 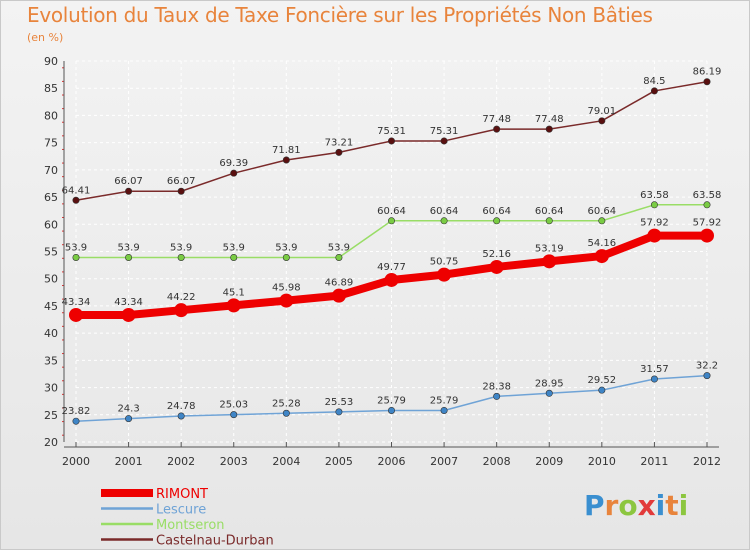 What do you see at coordinates (215, 541) in the screenshot?
I see `legend-label: Castelnau-Durban` at bounding box center [215, 541].